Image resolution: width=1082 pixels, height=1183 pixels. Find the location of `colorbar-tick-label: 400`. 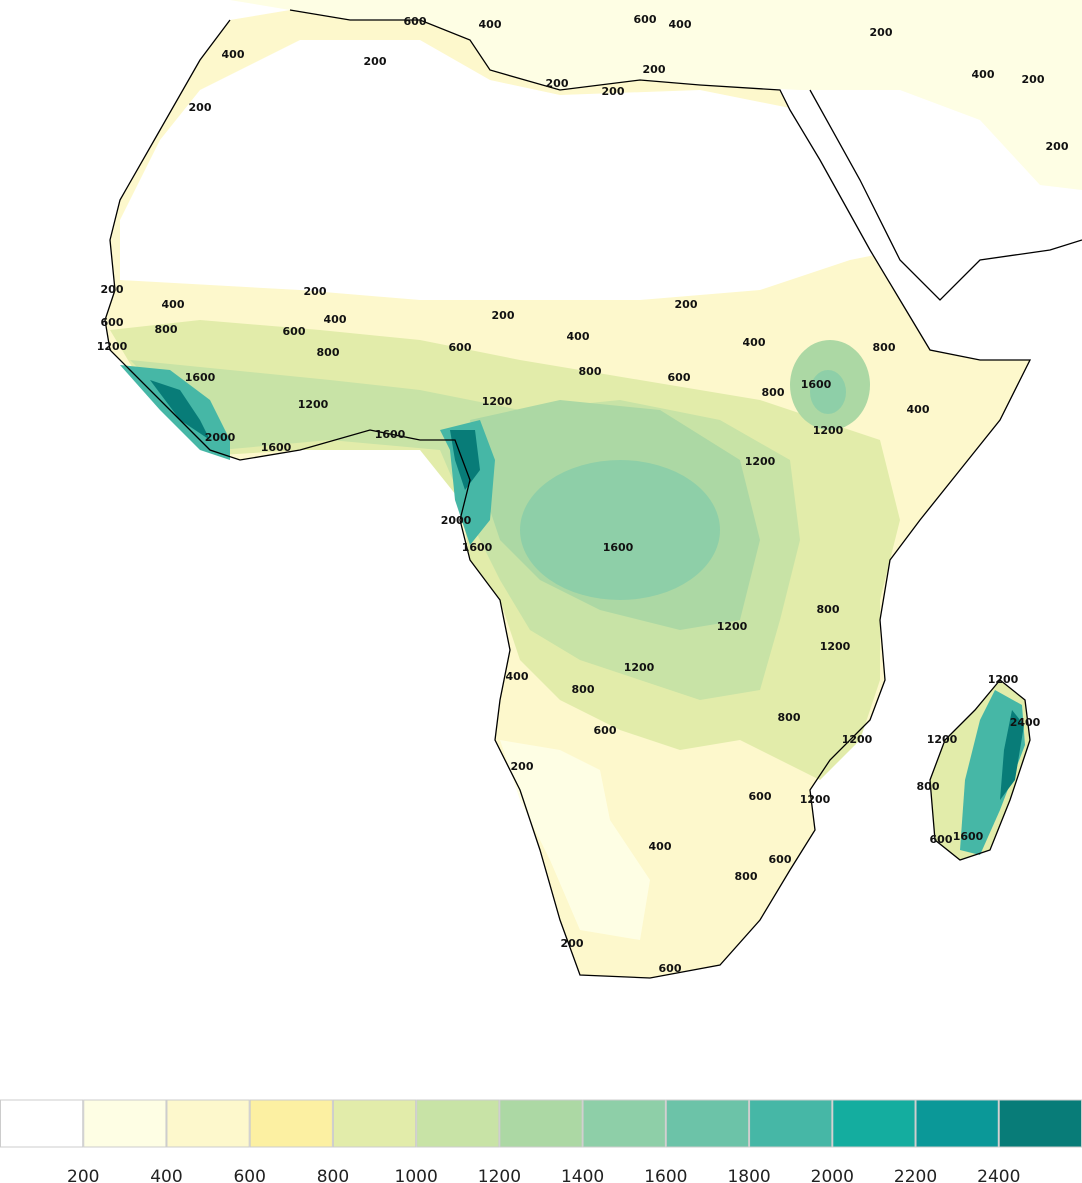

colorbar-tick-label: 400 is located at coordinates (166, 1175).